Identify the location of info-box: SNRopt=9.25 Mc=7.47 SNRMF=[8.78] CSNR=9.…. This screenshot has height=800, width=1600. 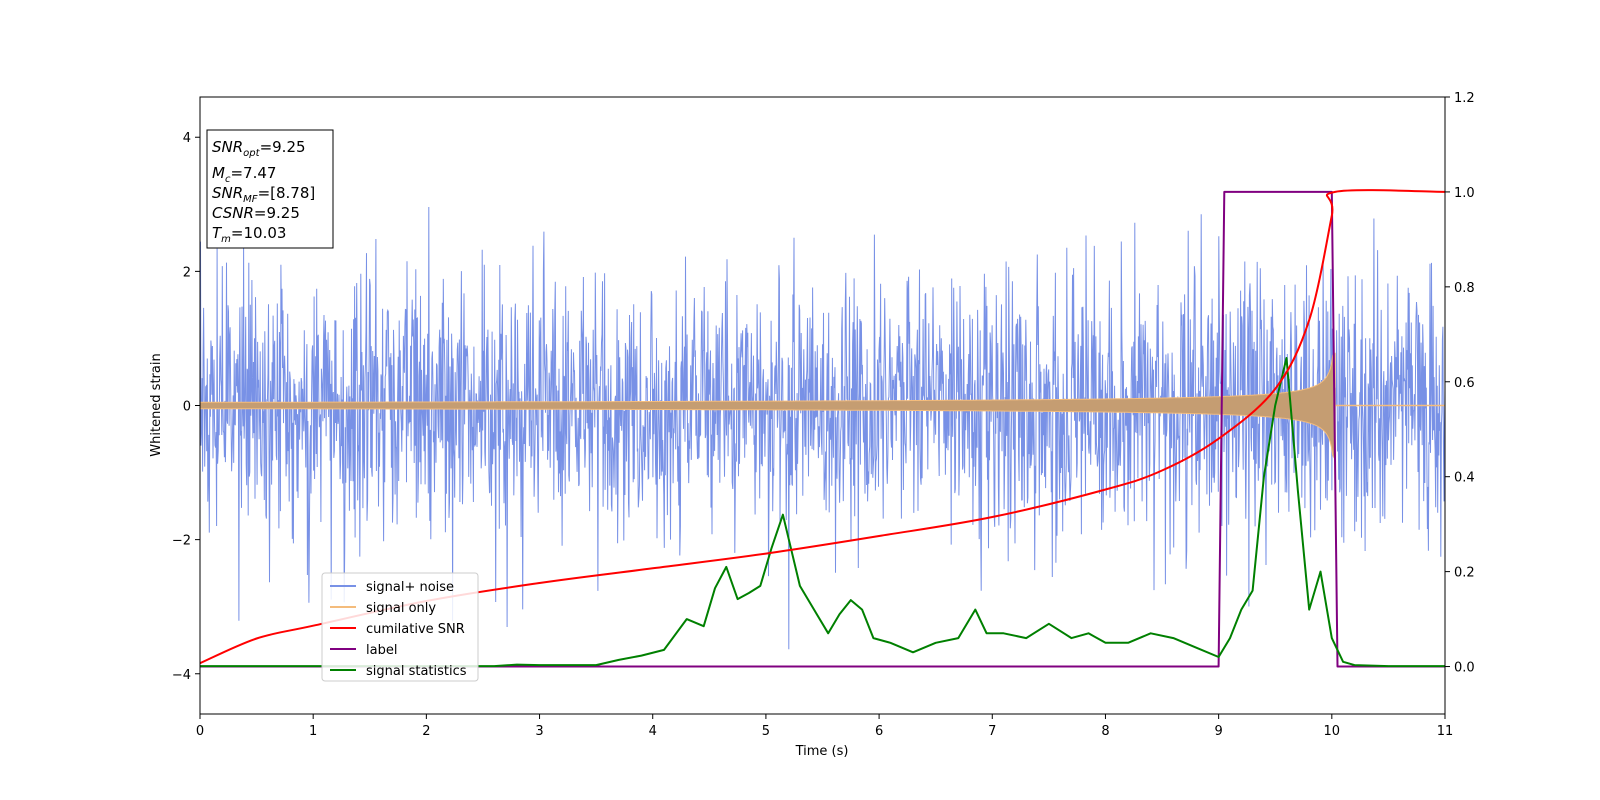
(270, 189).